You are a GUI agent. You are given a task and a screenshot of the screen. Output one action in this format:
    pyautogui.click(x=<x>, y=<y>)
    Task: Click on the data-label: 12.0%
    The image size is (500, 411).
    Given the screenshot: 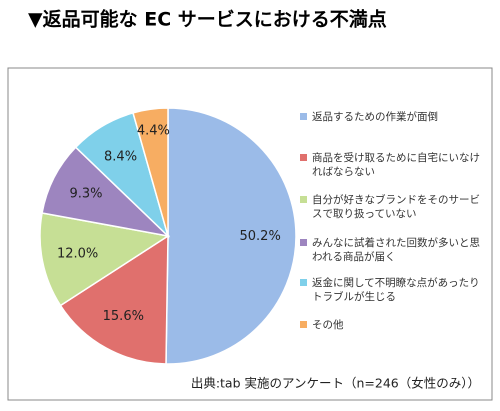 What is the action you would take?
    pyautogui.click(x=77, y=253)
    